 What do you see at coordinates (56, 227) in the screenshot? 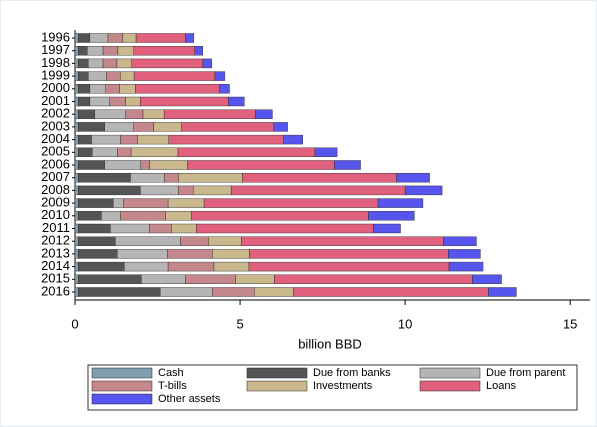
I see `y-tick-label: 2011` at bounding box center [56, 227].